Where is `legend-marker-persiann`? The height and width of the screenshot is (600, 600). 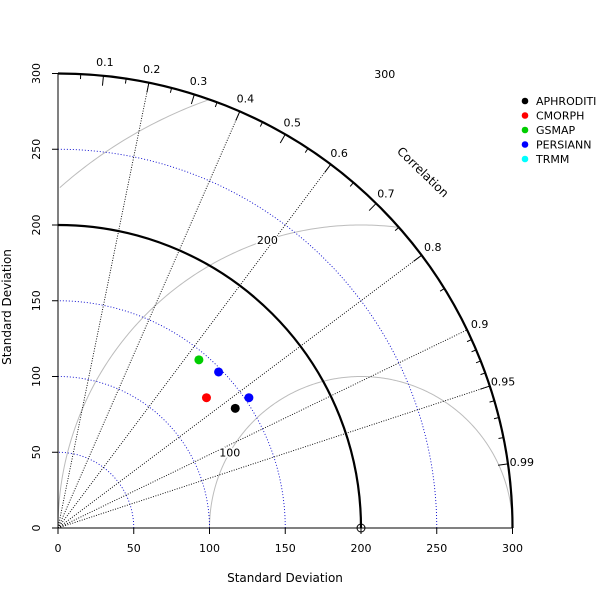 legend-marker-persiann is located at coordinates (525, 144).